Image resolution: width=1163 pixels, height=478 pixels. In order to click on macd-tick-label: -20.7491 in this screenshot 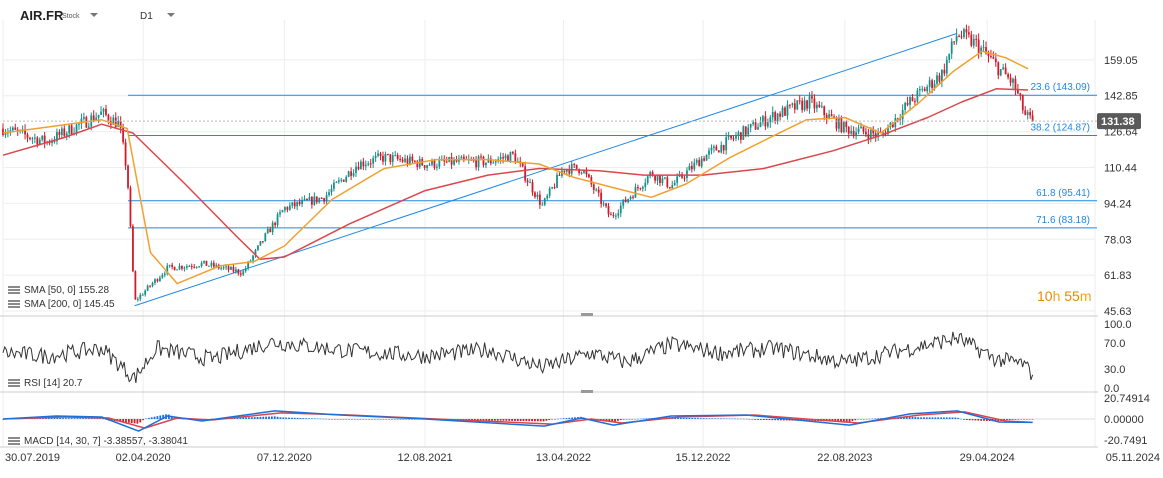, I will do `click(1125, 441)`.